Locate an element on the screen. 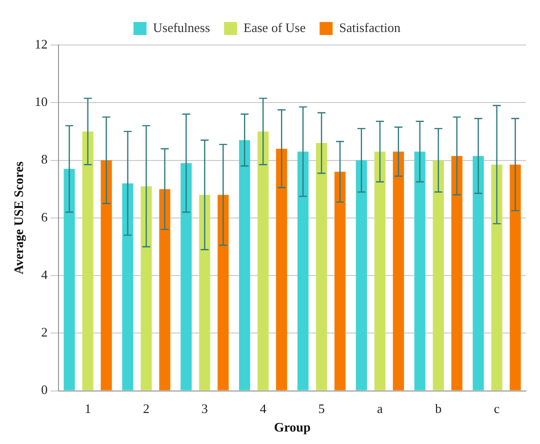 This screenshot has width=540, height=444. legend-label: Usefulness is located at coordinates (181, 27).